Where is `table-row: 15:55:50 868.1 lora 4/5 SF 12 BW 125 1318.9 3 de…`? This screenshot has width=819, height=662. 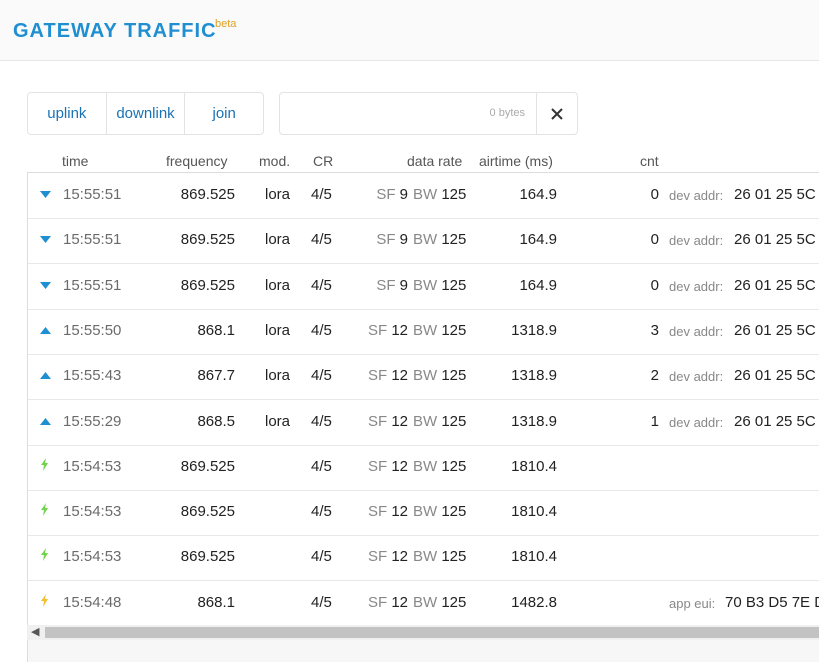 table-row: 15:55:50 868.1 lora 4/5 SF 12 BW 125 1318.9 3 de… is located at coordinates (423, 332).